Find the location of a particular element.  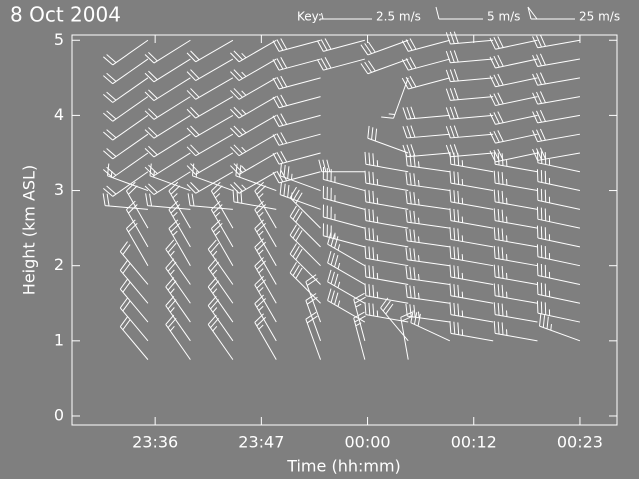

x-axis-label: Time (hh:mm) is located at coordinates (343, 466).